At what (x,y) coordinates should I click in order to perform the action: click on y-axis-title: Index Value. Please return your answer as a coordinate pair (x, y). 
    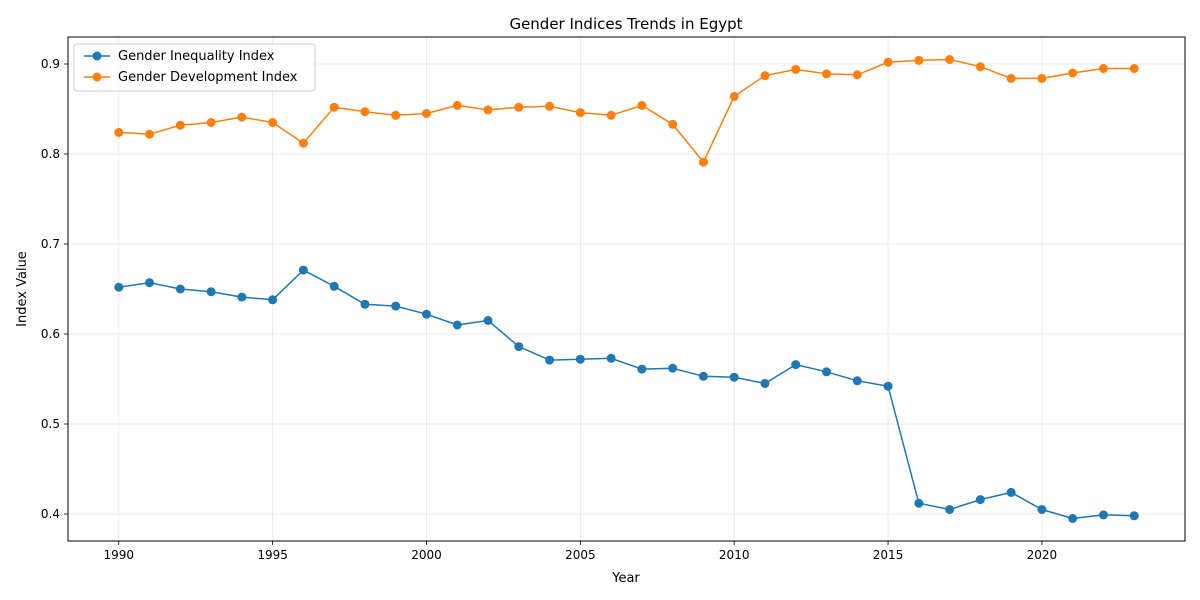
    Looking at the image, I should click on (22, 289).